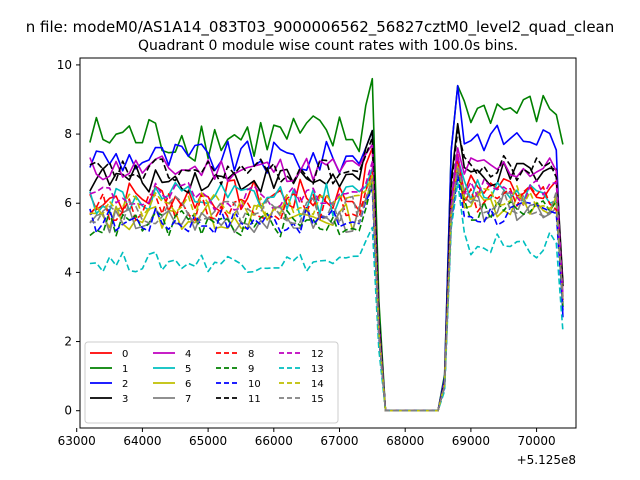 This screenshot has height=480, width=640. What do you see at coordinates (188, 354) in the screenshot?
I see `legend-label-4: 4` at bounding box center [188, 354].